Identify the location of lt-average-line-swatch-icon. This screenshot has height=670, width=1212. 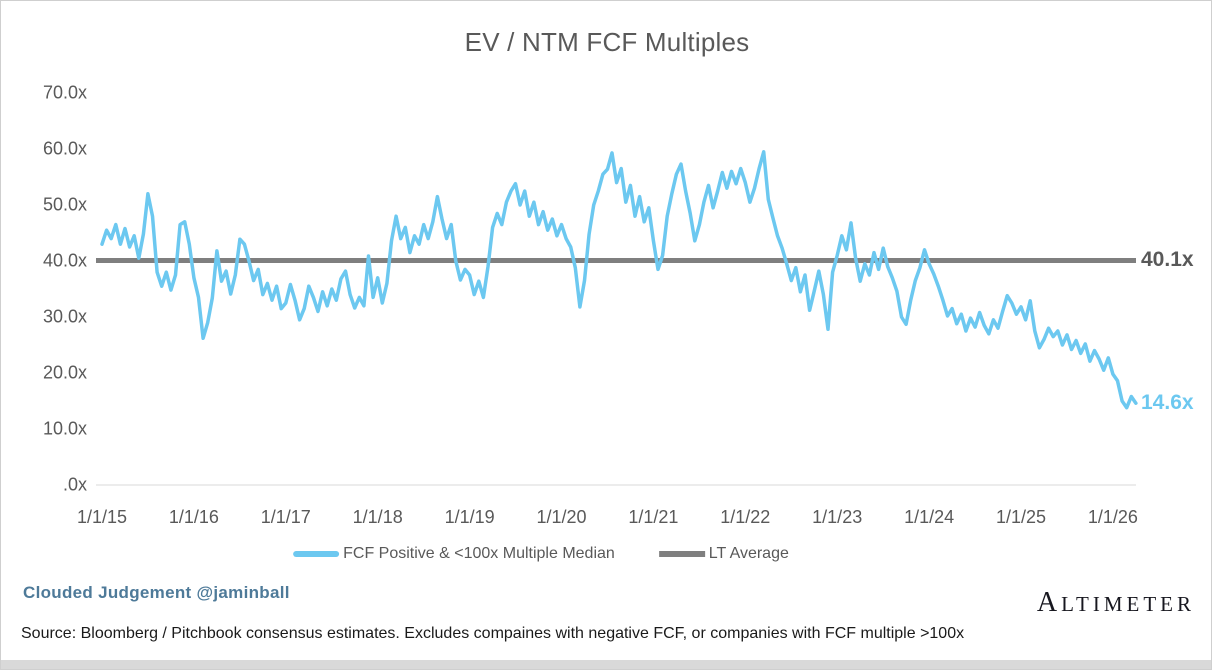
(681, 554).